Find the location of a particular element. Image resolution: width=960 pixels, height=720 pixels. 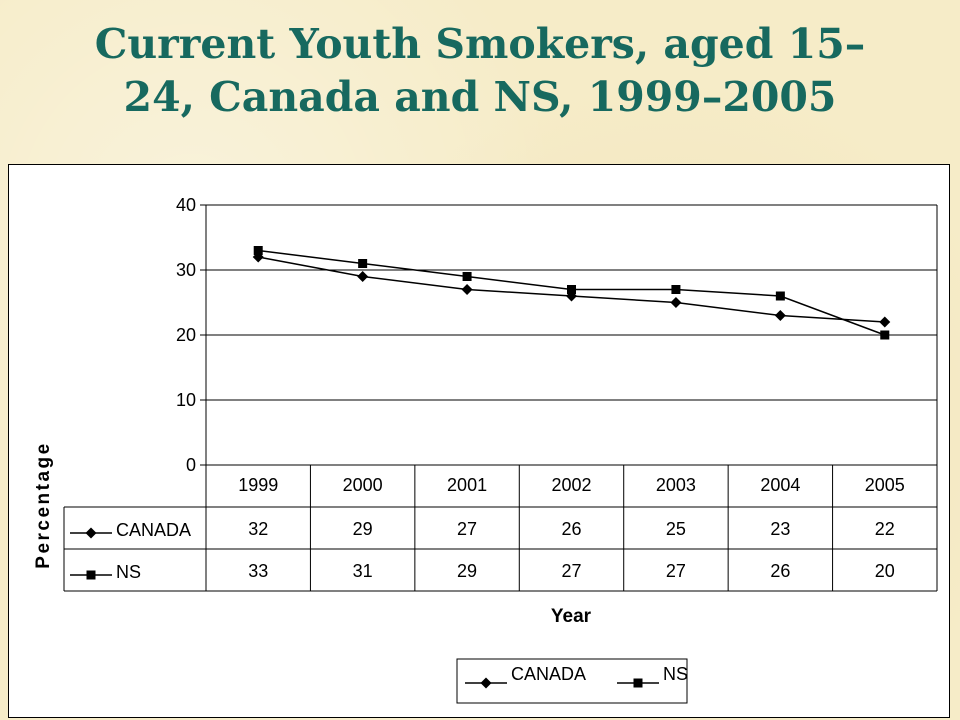

table-cell-value: 25 is located at coordinates (676, 529).